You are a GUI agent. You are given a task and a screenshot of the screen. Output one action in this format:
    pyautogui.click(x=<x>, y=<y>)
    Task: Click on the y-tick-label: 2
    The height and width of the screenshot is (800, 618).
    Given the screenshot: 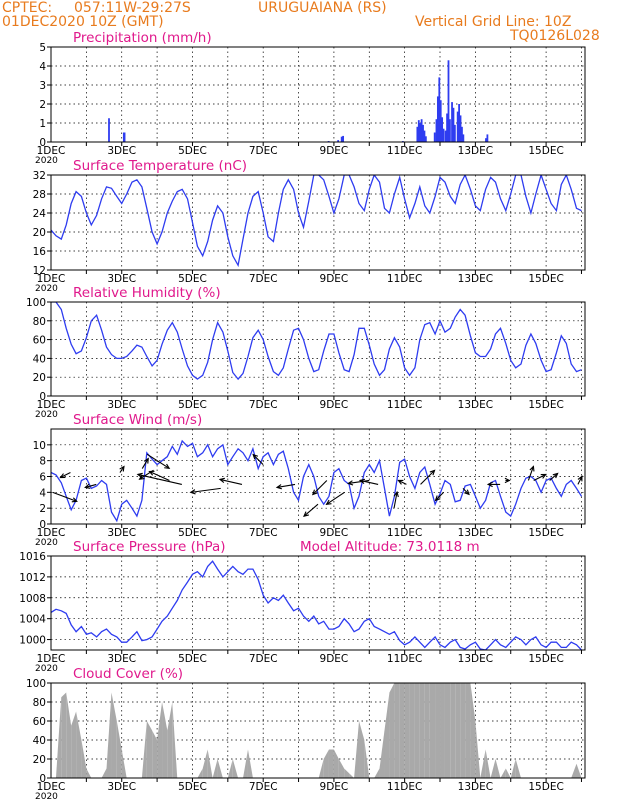 What is the action you would take?
    pyautogui.click(x=42, y=509)
    